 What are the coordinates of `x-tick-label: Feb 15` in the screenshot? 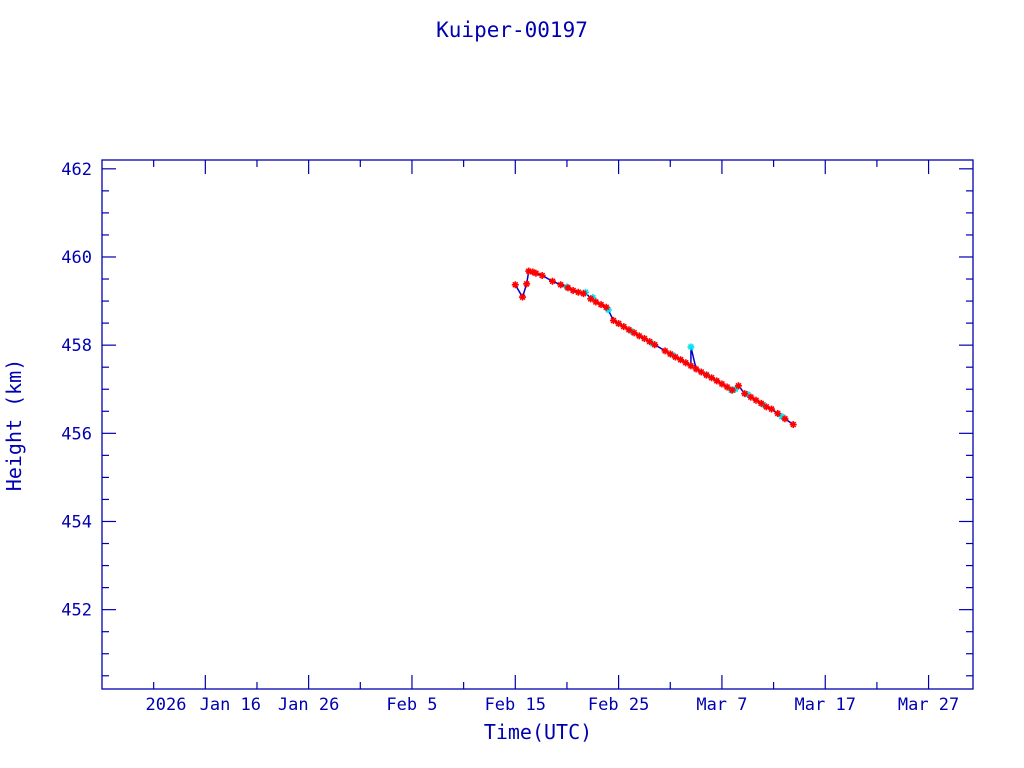 It's located at (515, 705).